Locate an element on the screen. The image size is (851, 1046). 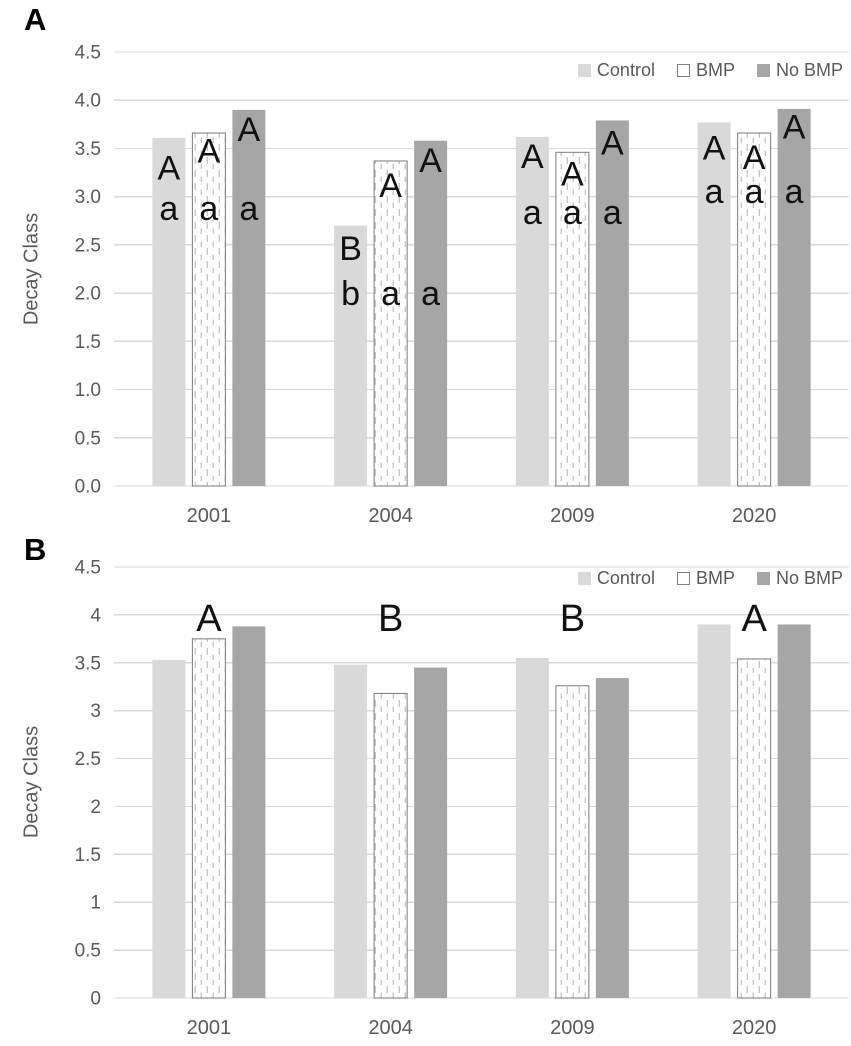
y-axis-title-a: Decay Class is located at coordinates (31, 269).